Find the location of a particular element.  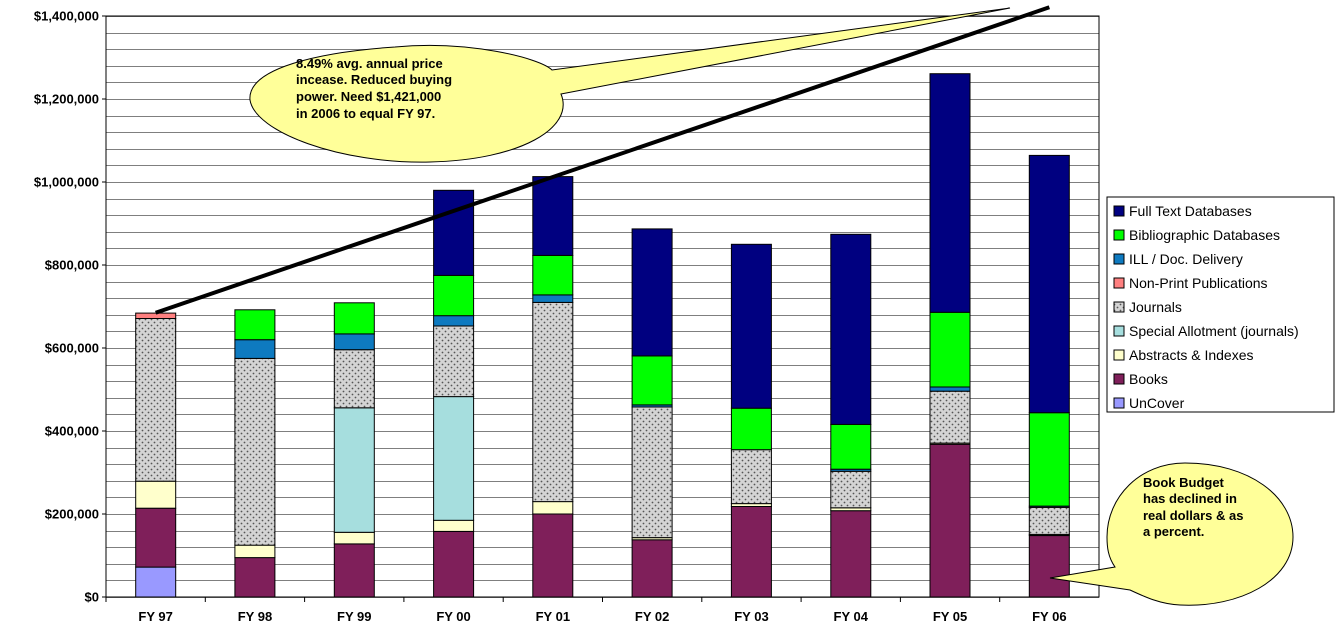

bar-segment-uncover is located at coordinates (156, 582).